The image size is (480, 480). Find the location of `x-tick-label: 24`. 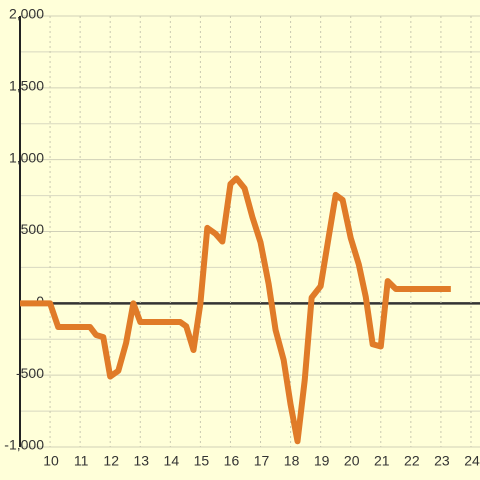

x-tick-label: 24 is located at coordinates (472, 461).